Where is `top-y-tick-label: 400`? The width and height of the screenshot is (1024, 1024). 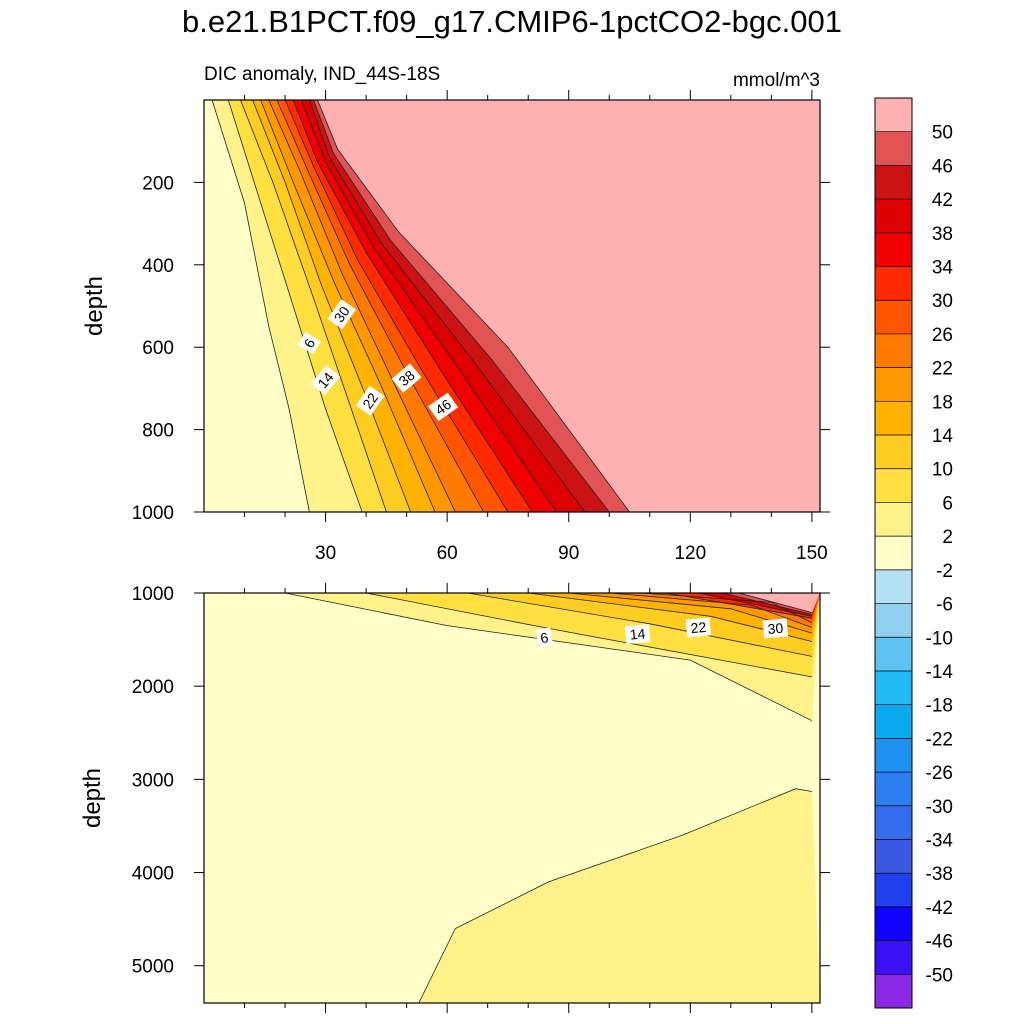 top-y-tick-label: 400 is located at coordinates (158, 266).